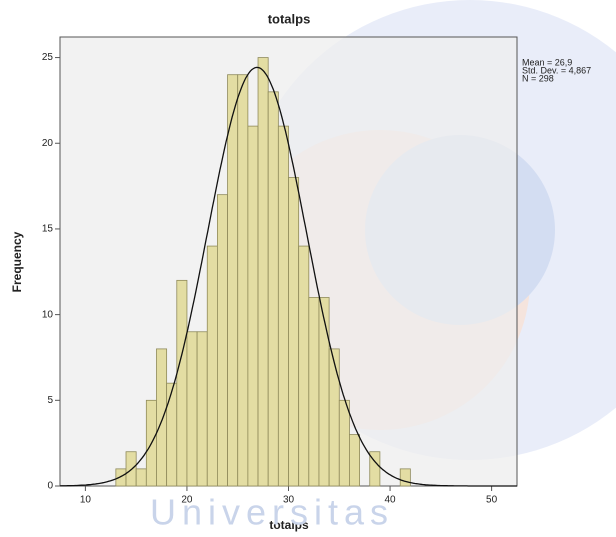 Image resolution: width=616 pixels, height=537 pixels. I want to click on stat-label: Mean = 26,9, so click(547, 62).